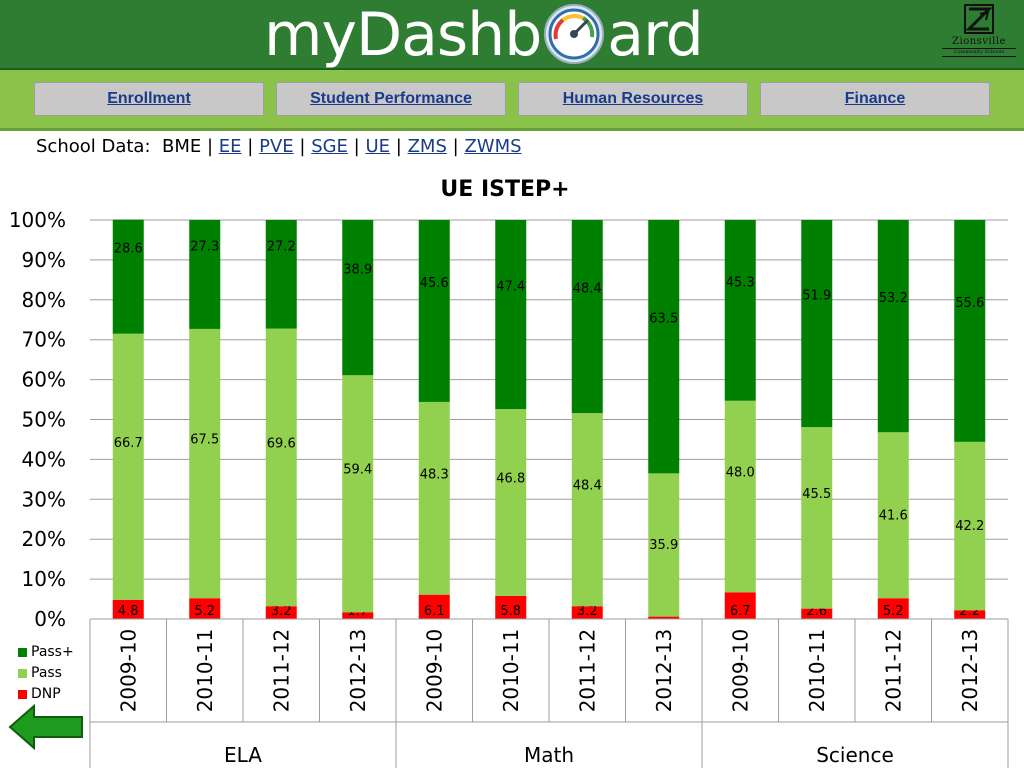  What do you see at coordinates (663, 319) in the screenshot?
I see `data-label: 63.5` at bounding box center [663, 319].